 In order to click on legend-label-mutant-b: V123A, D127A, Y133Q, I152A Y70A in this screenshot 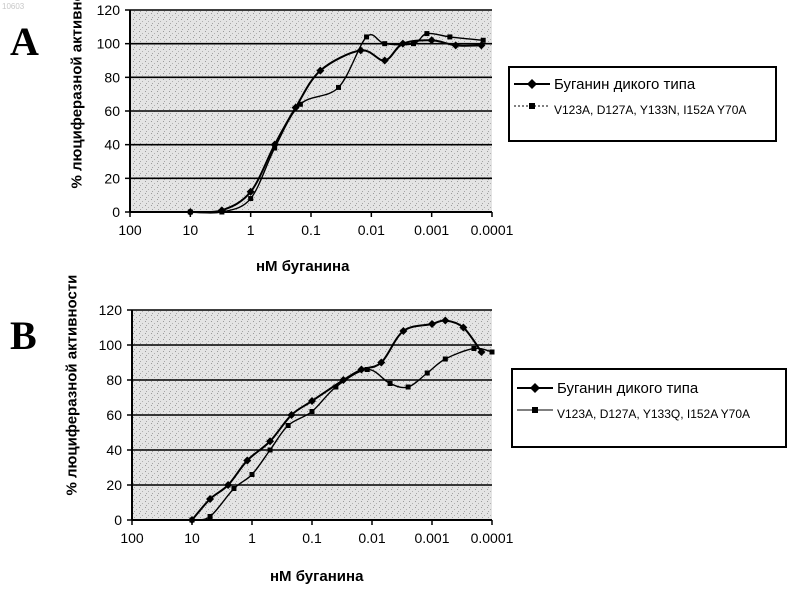, I will do `click(664, 414)`.